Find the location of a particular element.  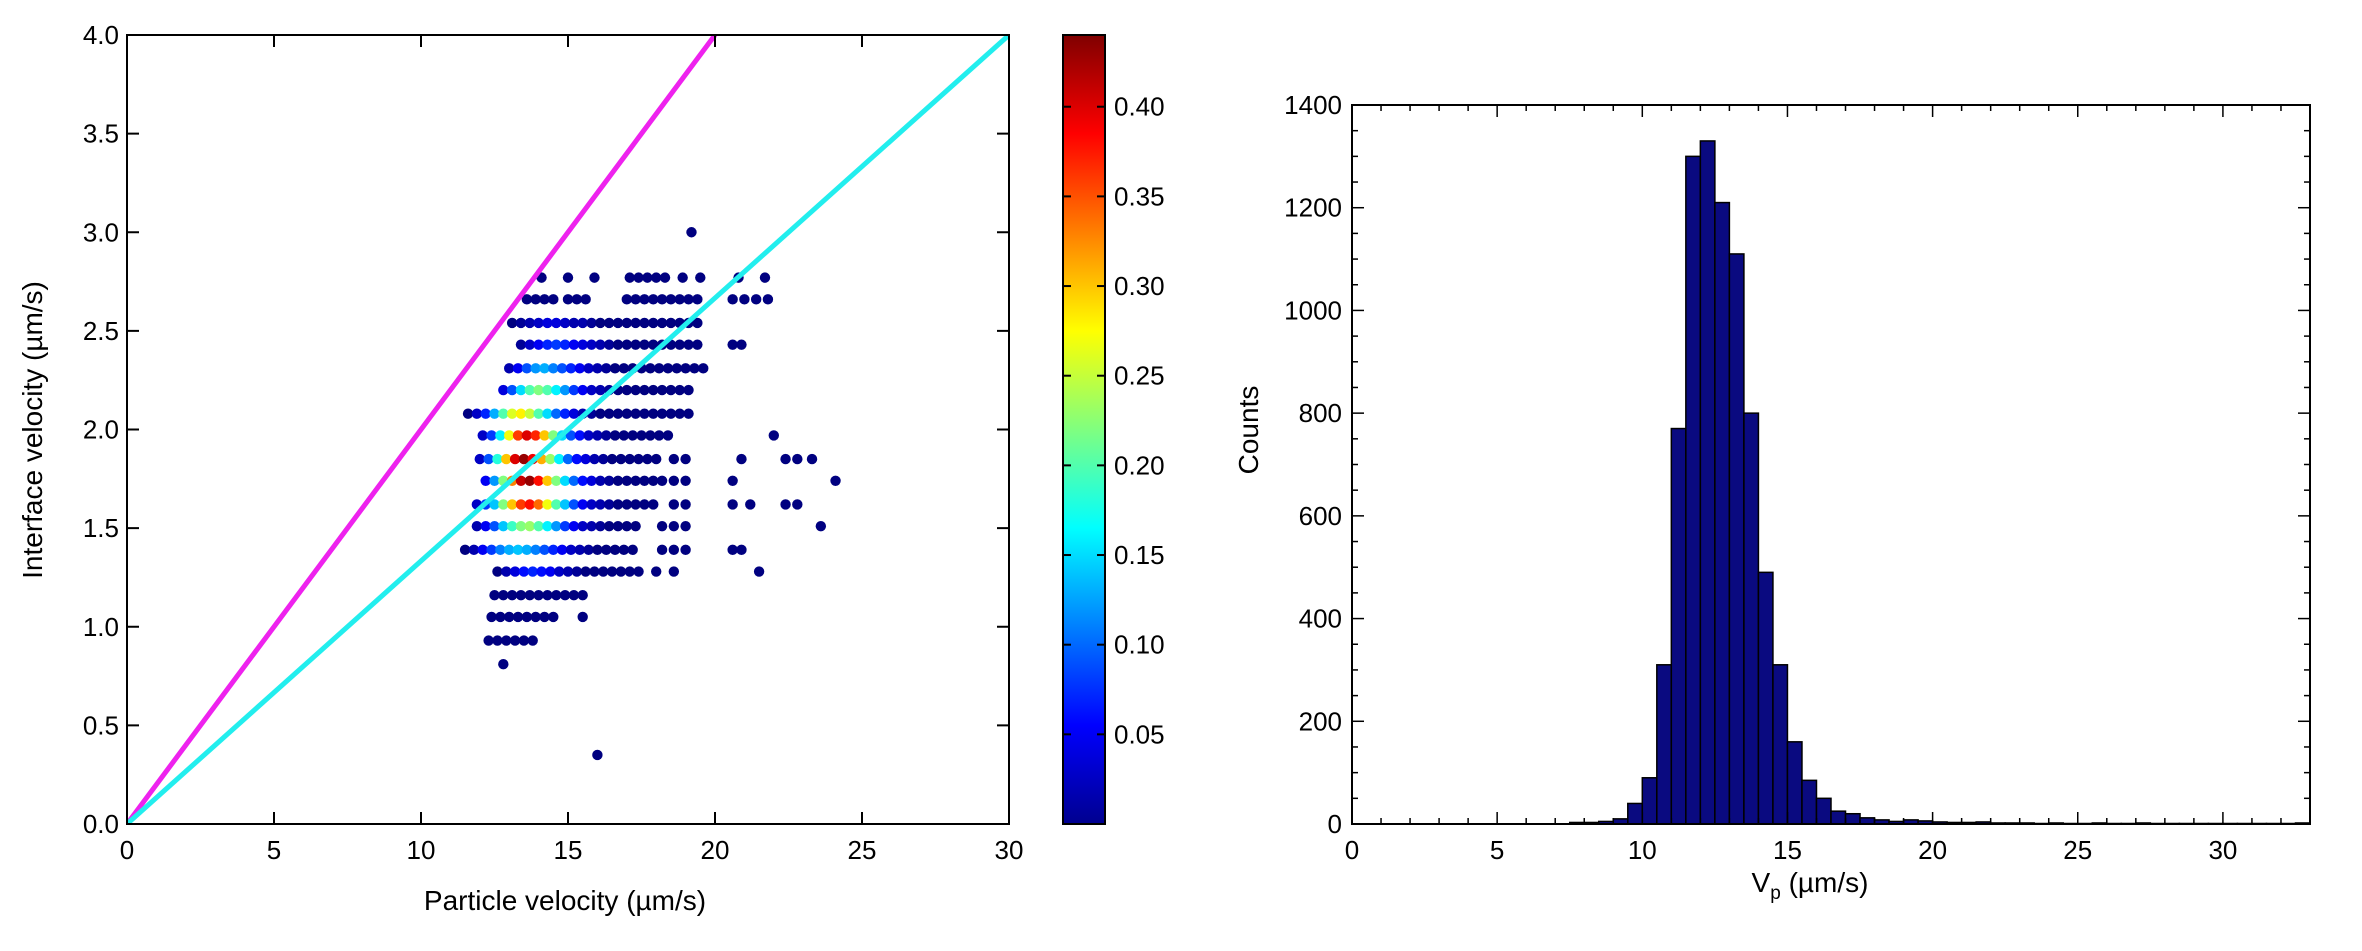

histogram-y-tick-label: 1400 is located at coordinates (1313, 105).